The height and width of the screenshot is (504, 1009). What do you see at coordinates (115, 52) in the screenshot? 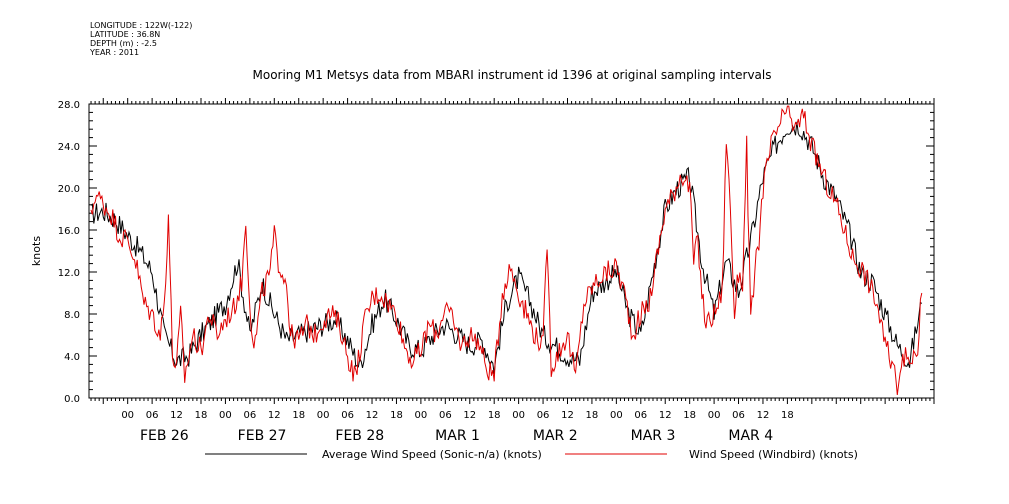
I see `year-label: YEAR : 2011` at bounding box center [115, 52].